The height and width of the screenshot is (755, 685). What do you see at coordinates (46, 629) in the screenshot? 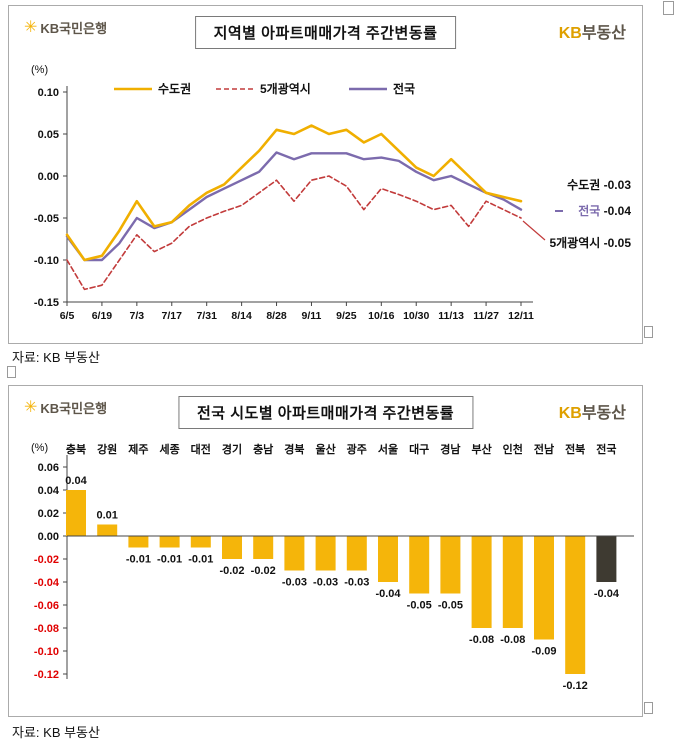
I see `y-tick-label: -0.08` at bounding box center [46, 629].